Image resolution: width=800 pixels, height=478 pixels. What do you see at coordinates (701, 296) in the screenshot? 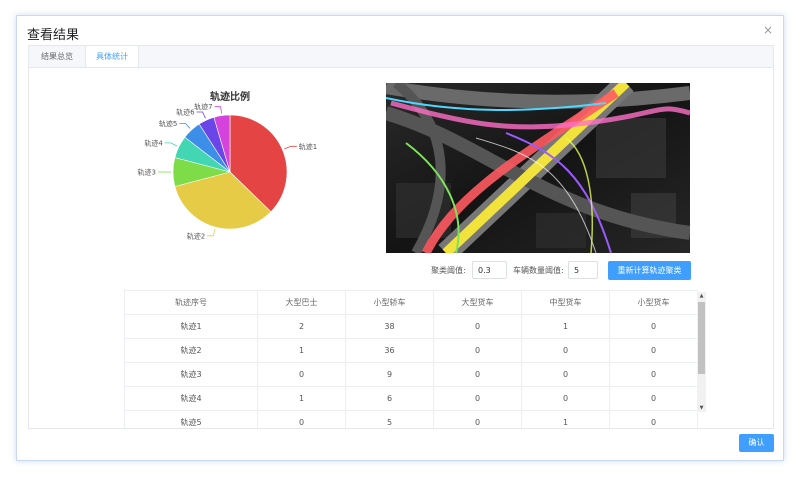
I see `scroll-up-arrow-icon: ▲` at bounding box center [701, 296].